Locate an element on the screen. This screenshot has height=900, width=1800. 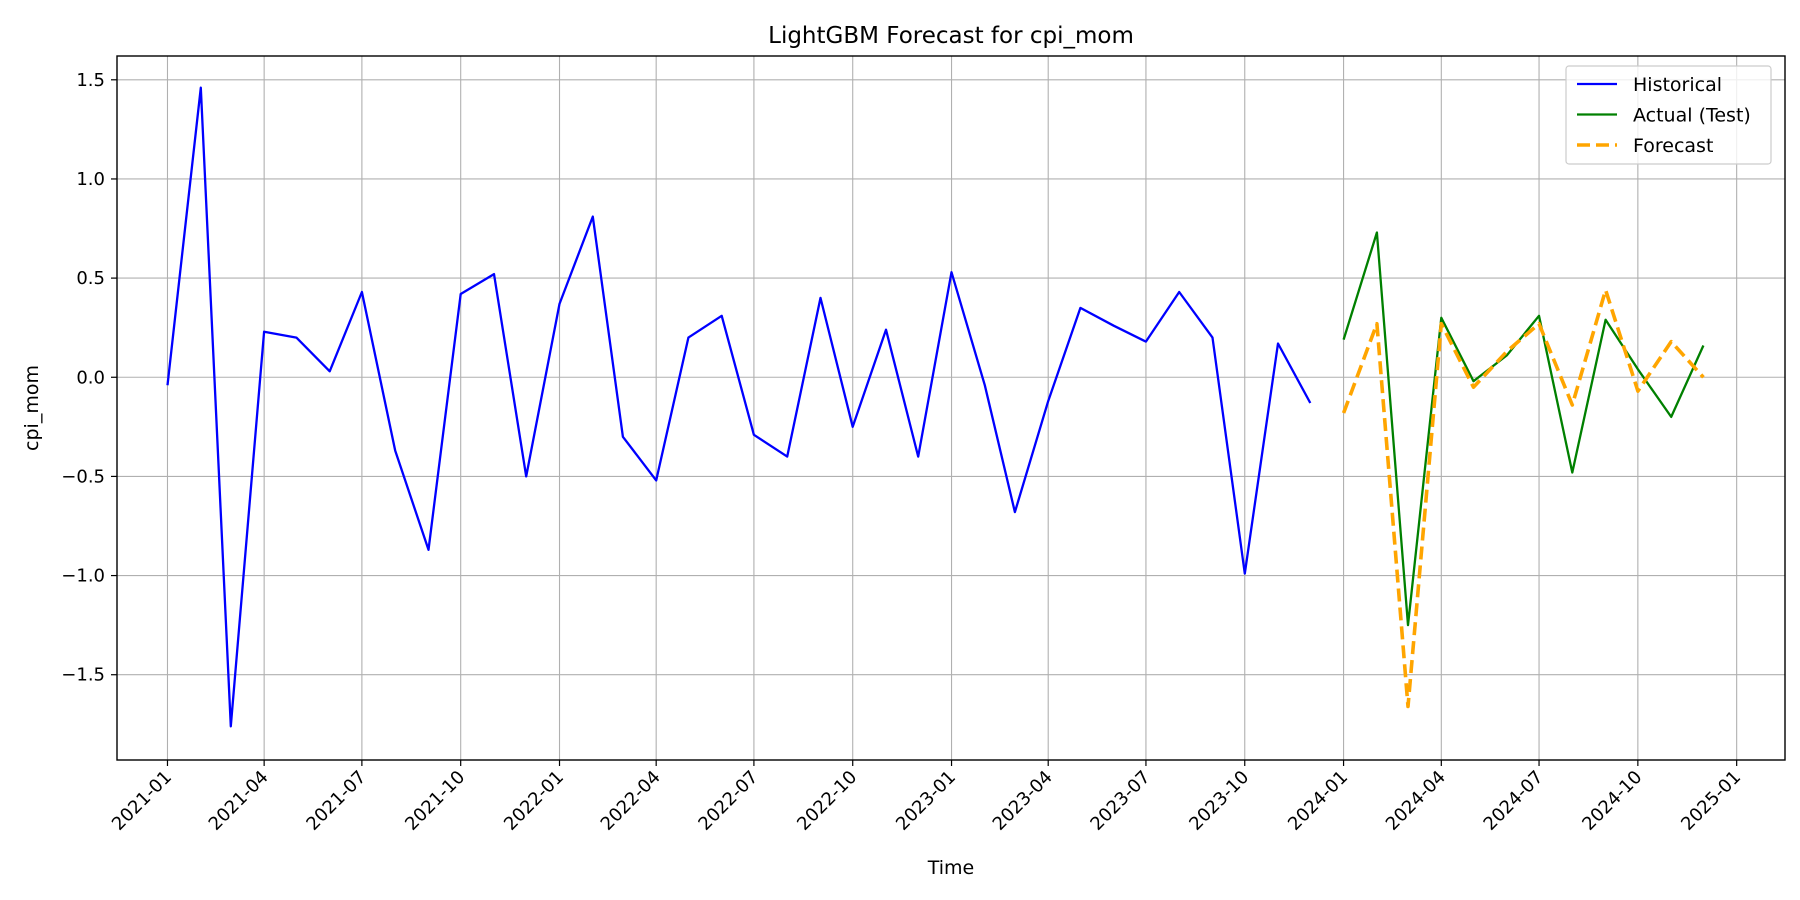
series-actual-test is located at coordinates (1523, 429).